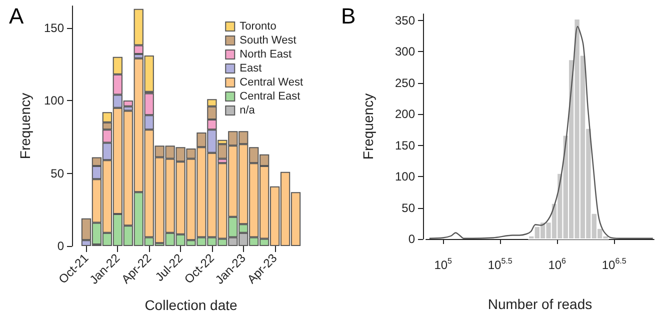 The width and height of the screenshot is (660, 321). I want to click on y-tick-label: 300, so click(405, 51).